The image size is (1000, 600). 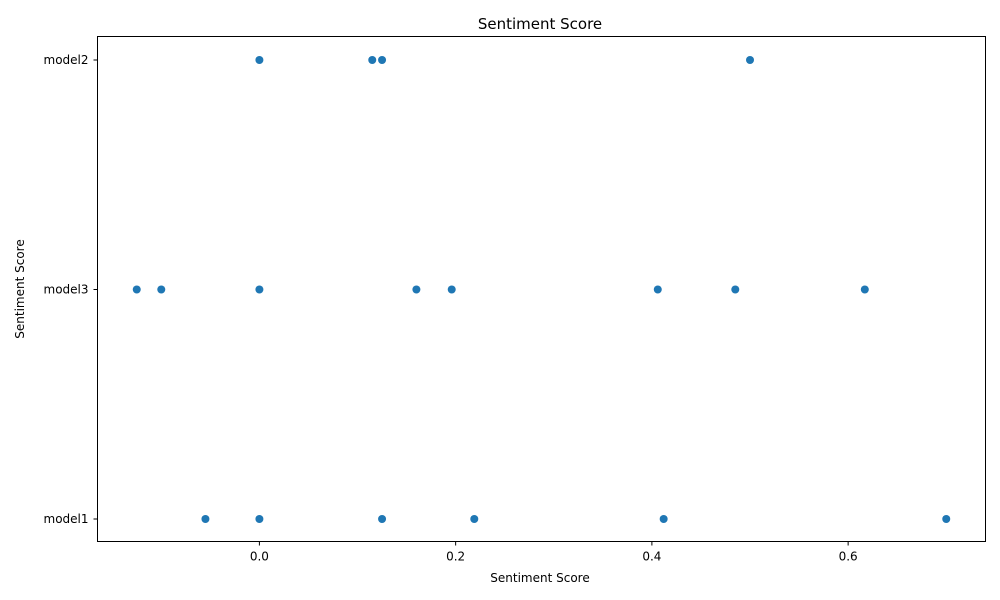 I want to click on y-axis-label: Sentiment Score, so click(x=20, y=288).